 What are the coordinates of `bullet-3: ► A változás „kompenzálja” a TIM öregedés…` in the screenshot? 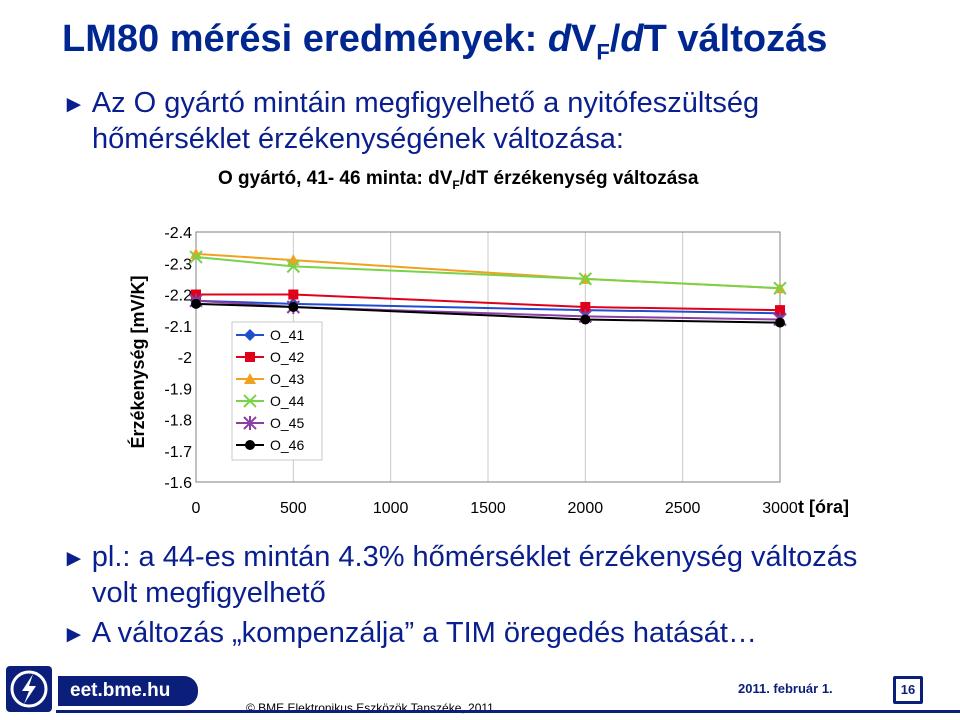 It's located at (409, 634).